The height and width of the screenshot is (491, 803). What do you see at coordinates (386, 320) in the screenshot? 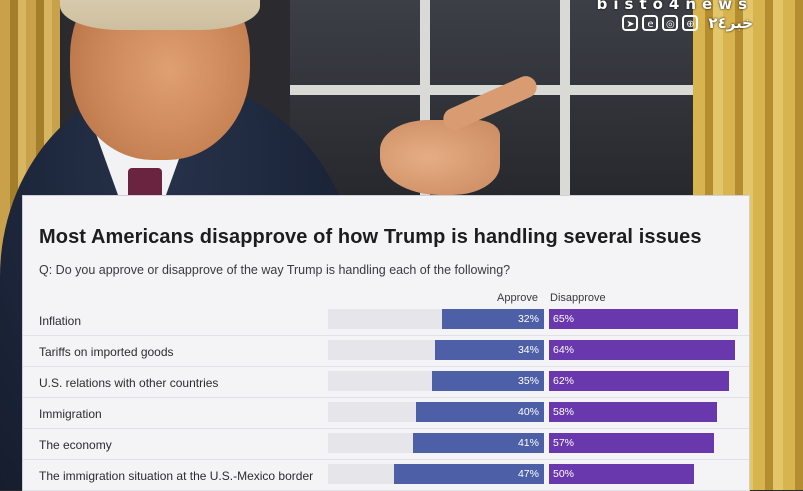
I see `chart-row: Inflation 32% 65%` at bounding box center [386, 320].